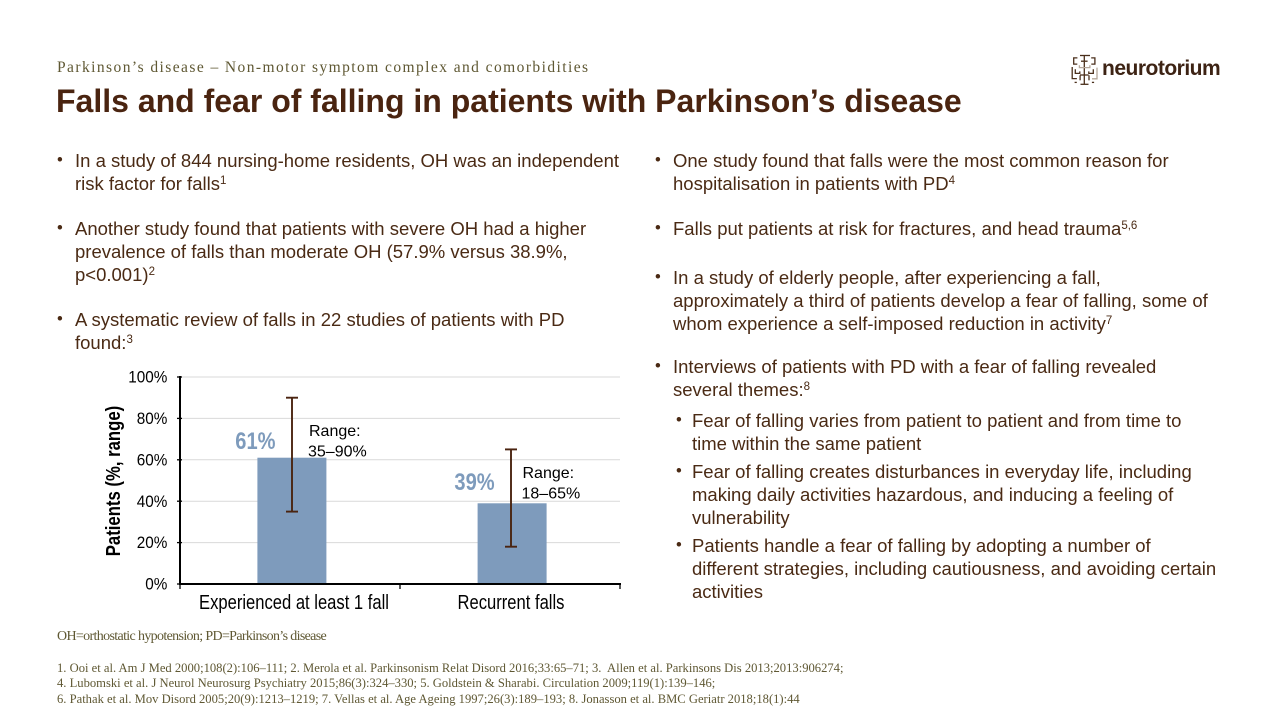  I want to click on svg-text: 35–90%, so click(337, 452).